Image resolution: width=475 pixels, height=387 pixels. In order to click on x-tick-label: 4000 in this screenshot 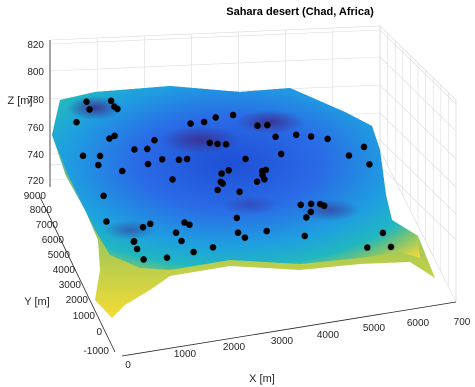, I will do `click(328, 335)`.